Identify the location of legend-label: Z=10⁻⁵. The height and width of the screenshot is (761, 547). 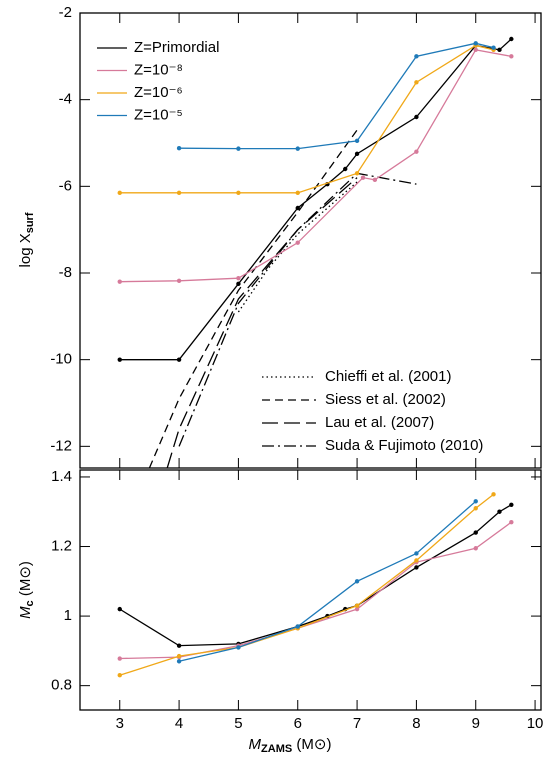
(158, 114).